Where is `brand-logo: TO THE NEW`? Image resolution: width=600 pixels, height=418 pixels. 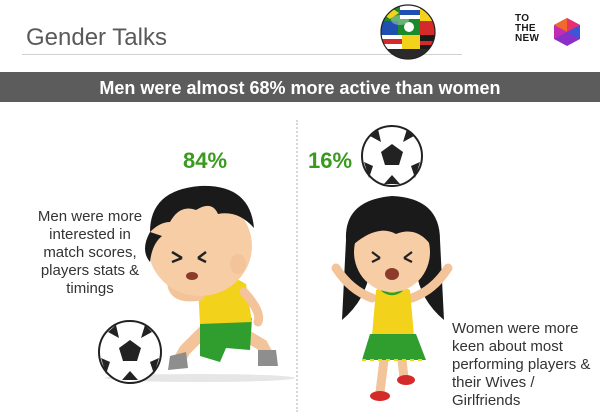
brand-logo: TO THE NEW is located at coordinates (551, 32).